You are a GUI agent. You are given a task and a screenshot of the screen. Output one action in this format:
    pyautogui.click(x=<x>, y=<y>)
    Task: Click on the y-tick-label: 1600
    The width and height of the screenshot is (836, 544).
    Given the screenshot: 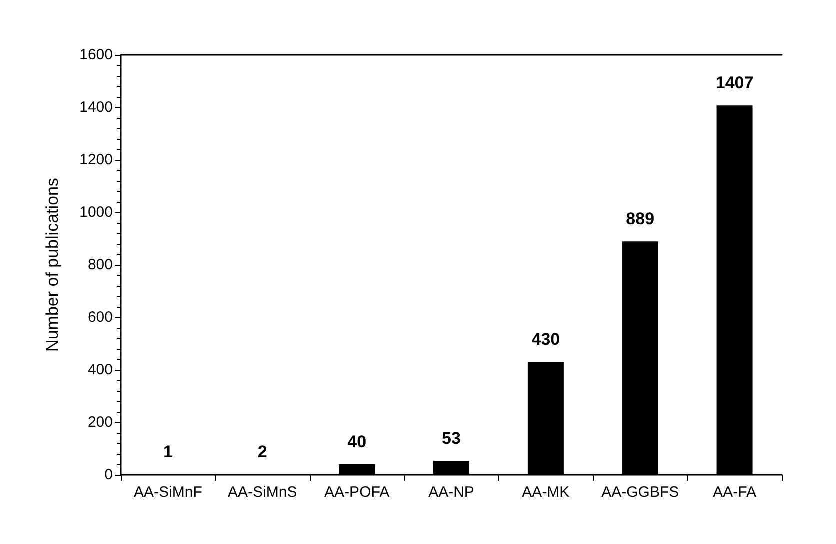 What is the action you would take?
    pyautogui.click(x=96, y=55)
    